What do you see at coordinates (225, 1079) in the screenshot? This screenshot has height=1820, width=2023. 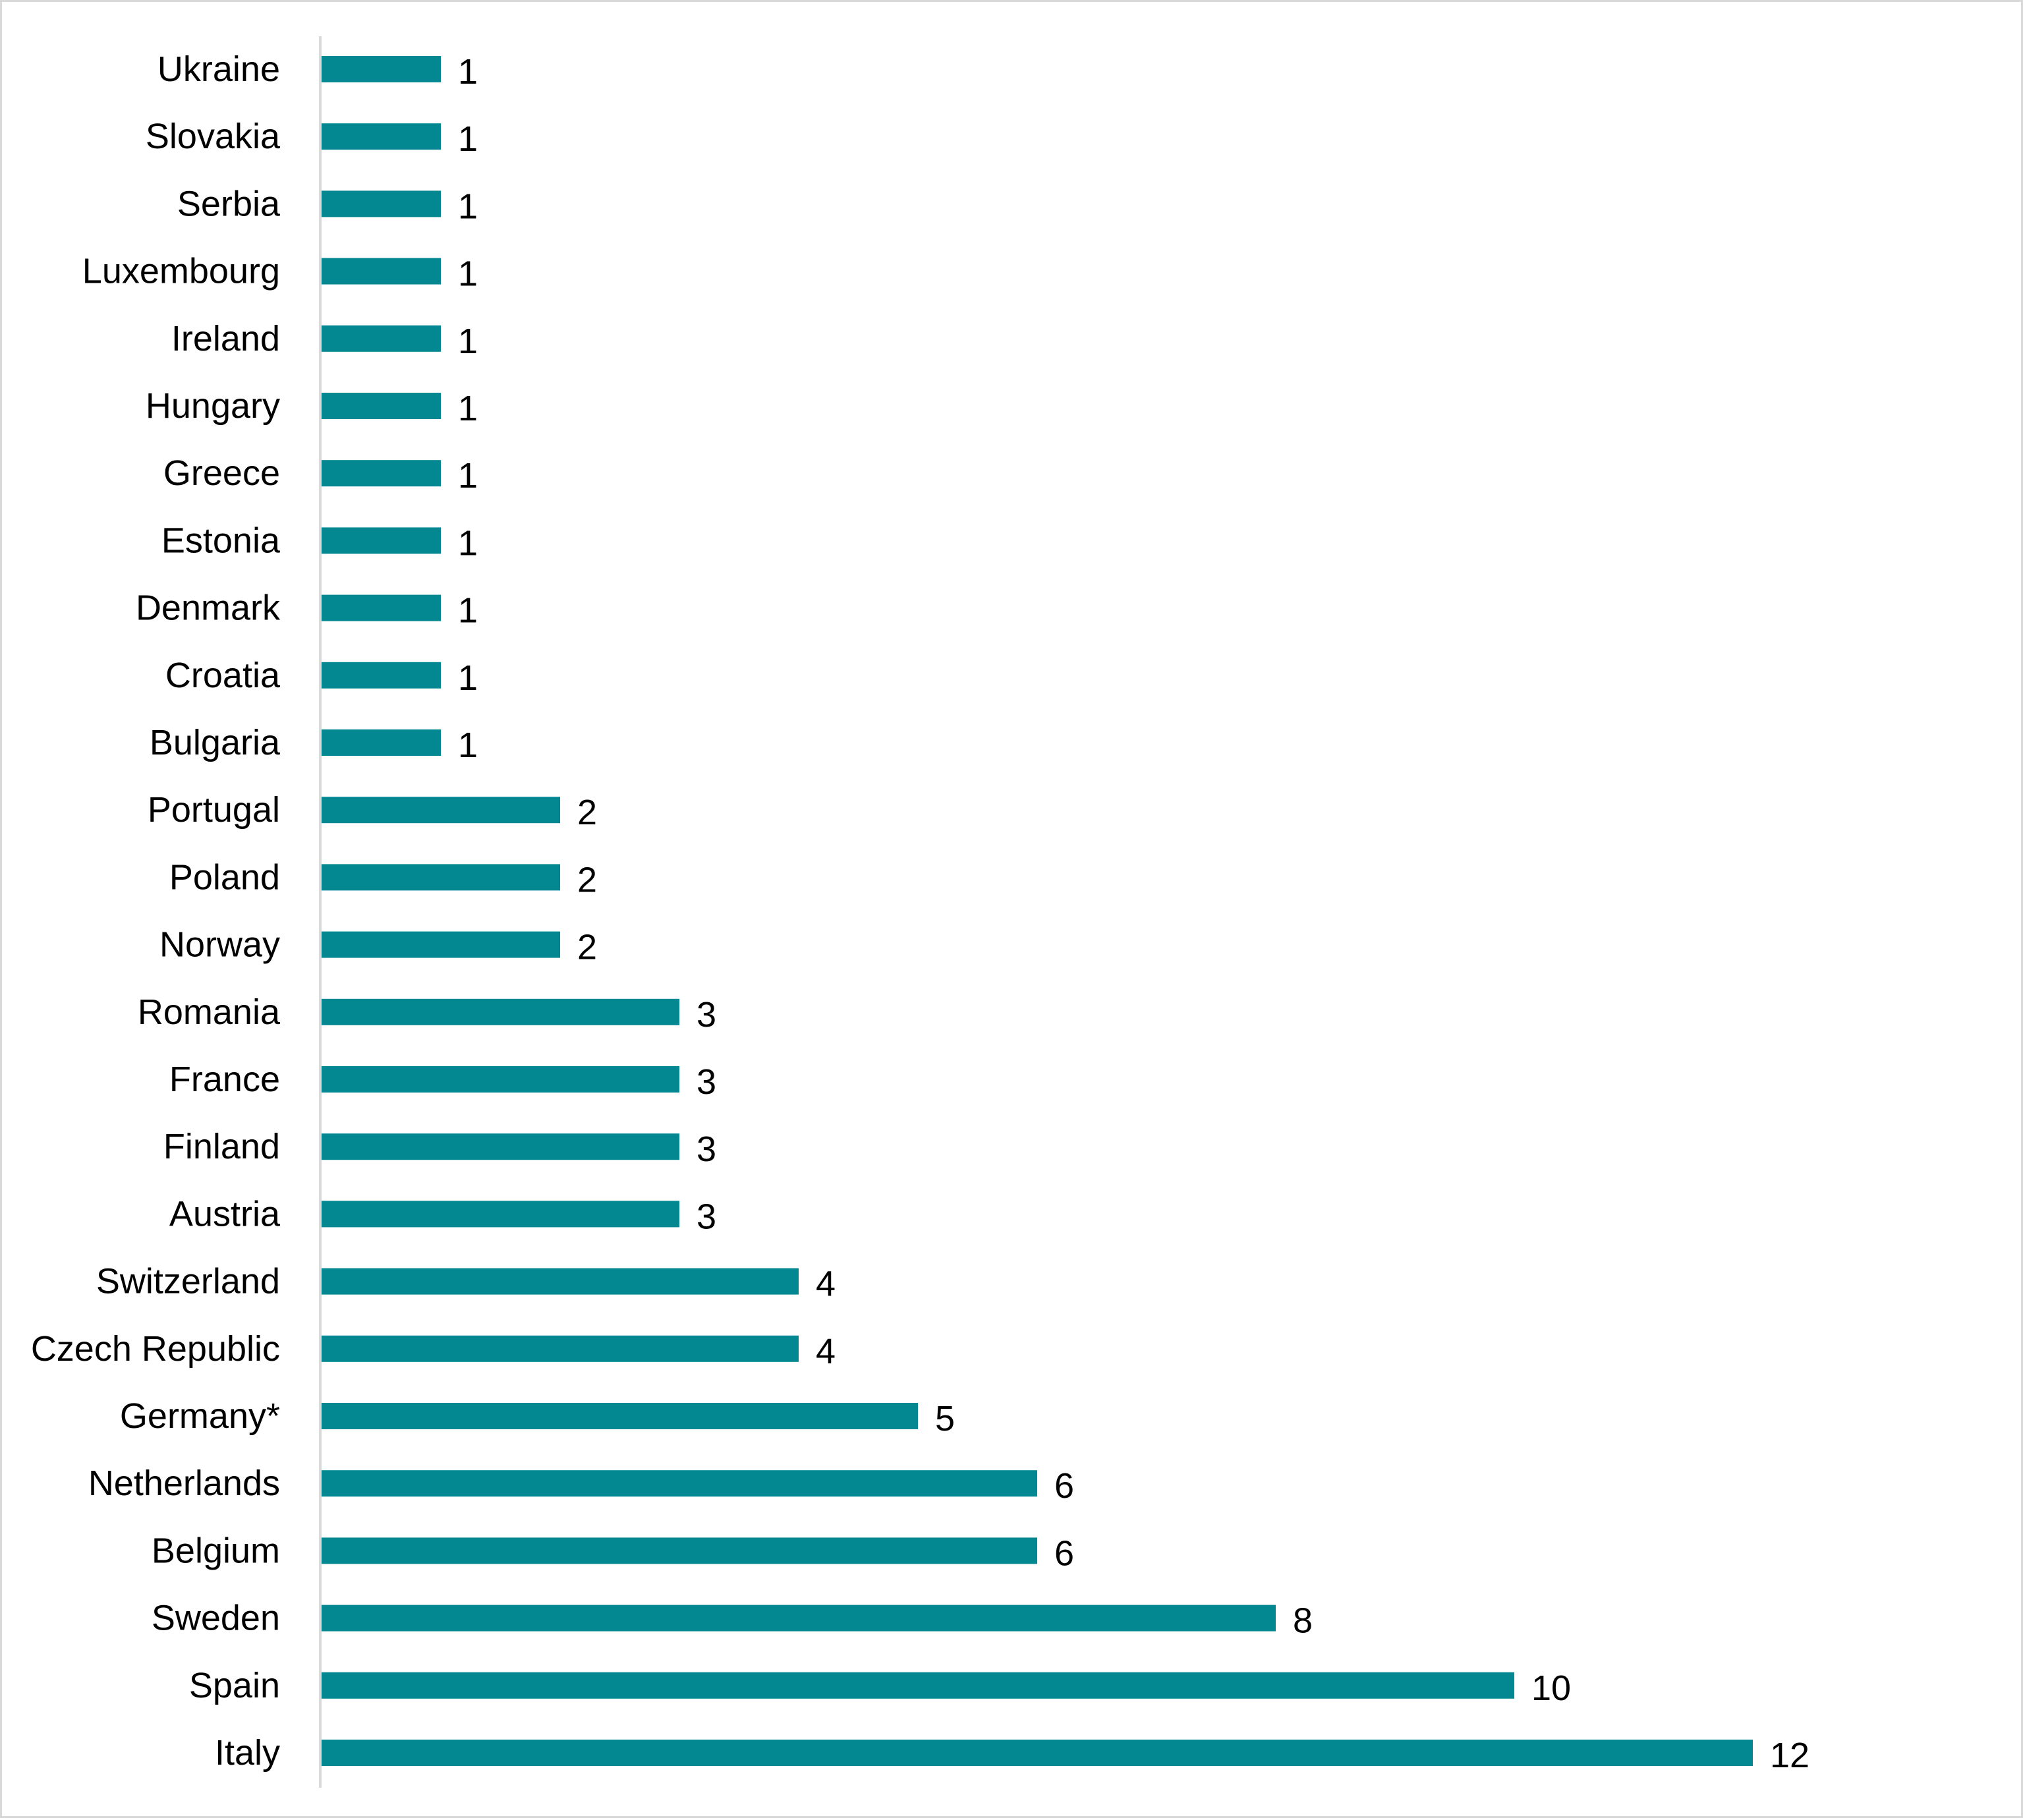 I see `category-label: France` at bounding box center [225, 1079].